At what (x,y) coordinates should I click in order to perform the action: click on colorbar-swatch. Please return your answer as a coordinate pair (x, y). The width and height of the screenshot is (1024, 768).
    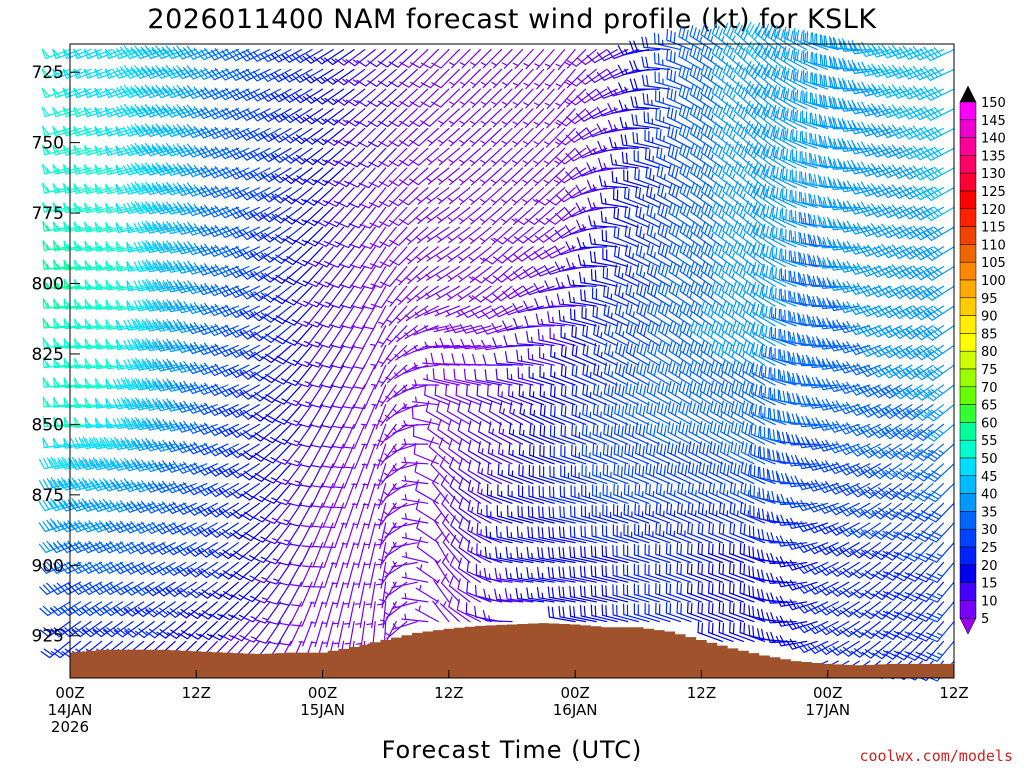
    Looking at the image, I should click on (968, 609).